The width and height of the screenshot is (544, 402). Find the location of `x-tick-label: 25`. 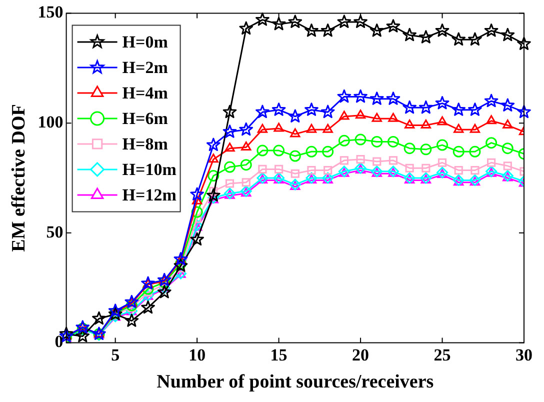

x-tick-label: 25 is located at coordinates (442, 354).